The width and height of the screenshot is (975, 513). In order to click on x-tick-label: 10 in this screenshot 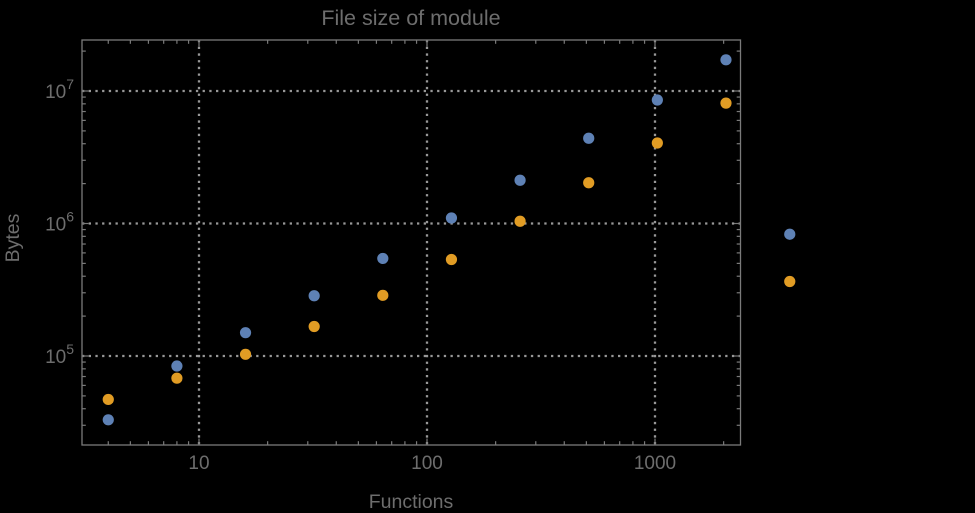, I will do `click(198, 463)`.